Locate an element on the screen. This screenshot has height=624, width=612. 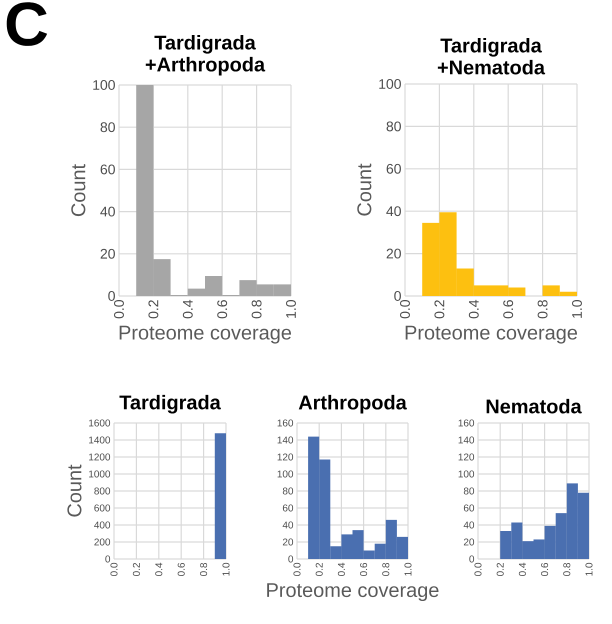
y-tick-label: 600 is located at coordinates (102, 508).